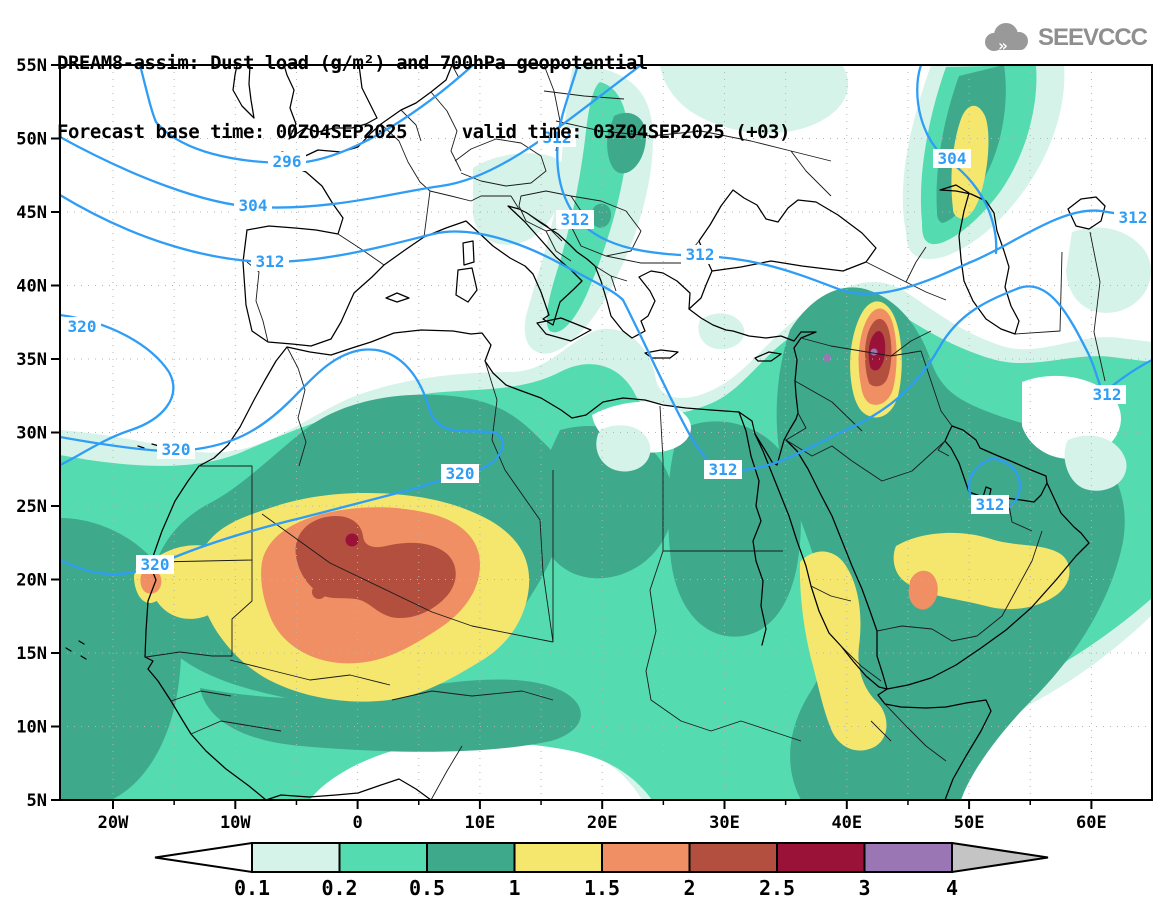 The width and height of the screenshot is (1165, 907). I want to click on dust-fill-0.1-east-caspian, so click(1109, 270).